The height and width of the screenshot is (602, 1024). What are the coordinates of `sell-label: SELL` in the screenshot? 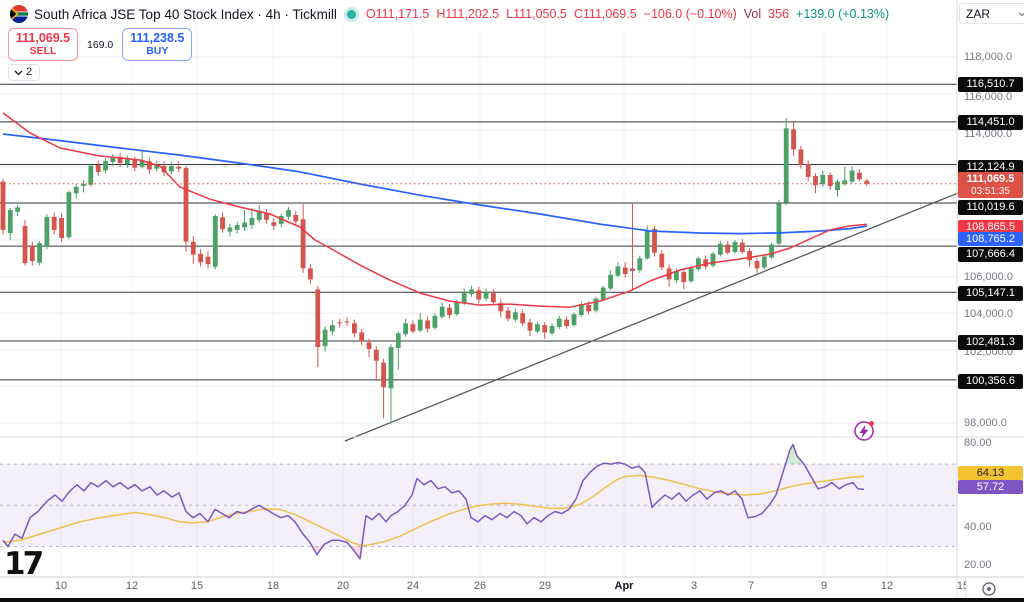 It's located at (43, 51).